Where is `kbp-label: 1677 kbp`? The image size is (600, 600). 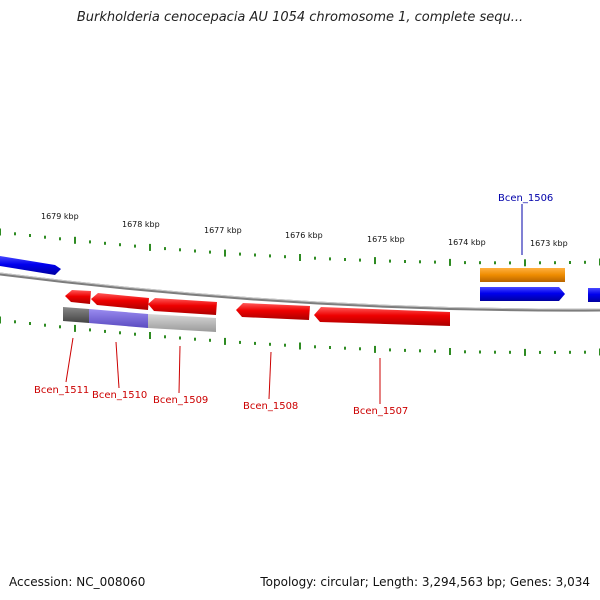
kbp-label: 1677 kbp is located at coordinates (223, 230).